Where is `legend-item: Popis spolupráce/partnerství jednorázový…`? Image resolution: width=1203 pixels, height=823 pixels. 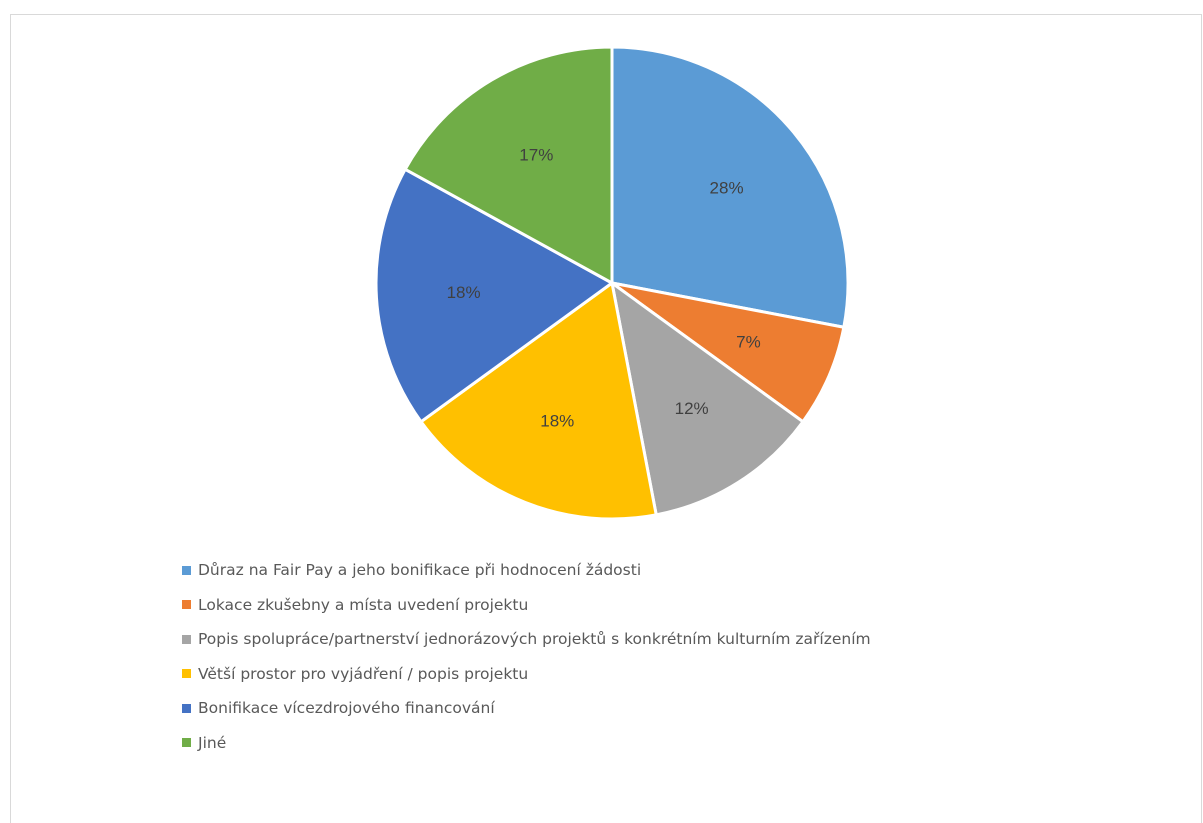
legend-item: Popis spolupráce/partnerství jednorázový… is located at coordinates (526, 639).